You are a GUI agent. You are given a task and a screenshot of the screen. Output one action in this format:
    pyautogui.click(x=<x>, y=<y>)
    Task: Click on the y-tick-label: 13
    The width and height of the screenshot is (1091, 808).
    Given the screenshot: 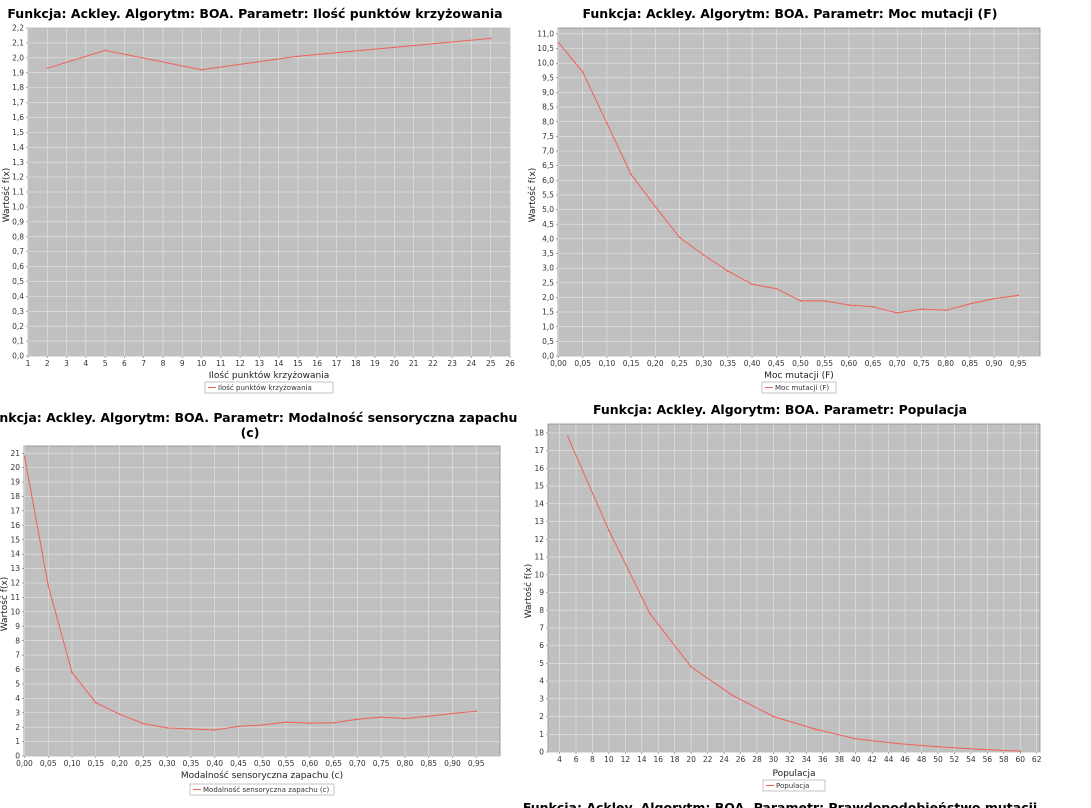 What is the action you would take?
    pyautogui.click(x=15, y=568)
    